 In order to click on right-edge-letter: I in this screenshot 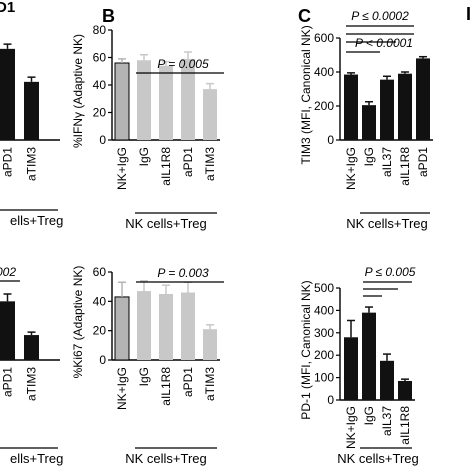, I will do `click(468, 14)`.